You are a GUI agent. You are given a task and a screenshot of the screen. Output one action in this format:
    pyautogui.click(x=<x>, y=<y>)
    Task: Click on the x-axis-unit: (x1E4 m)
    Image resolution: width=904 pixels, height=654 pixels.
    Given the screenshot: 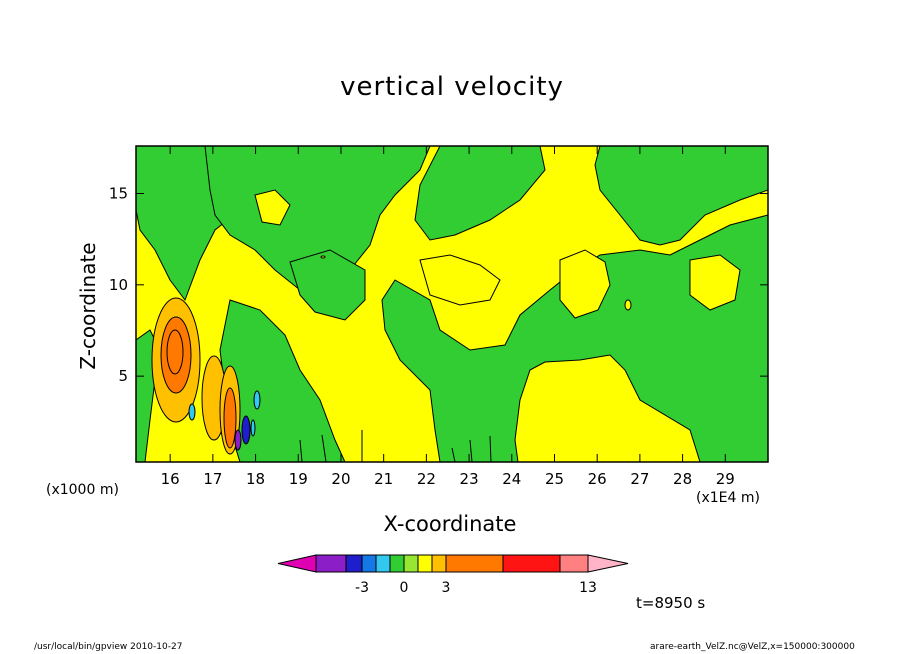 What is the action you would take?
    pyautogui.click(x=728, y=498)
    